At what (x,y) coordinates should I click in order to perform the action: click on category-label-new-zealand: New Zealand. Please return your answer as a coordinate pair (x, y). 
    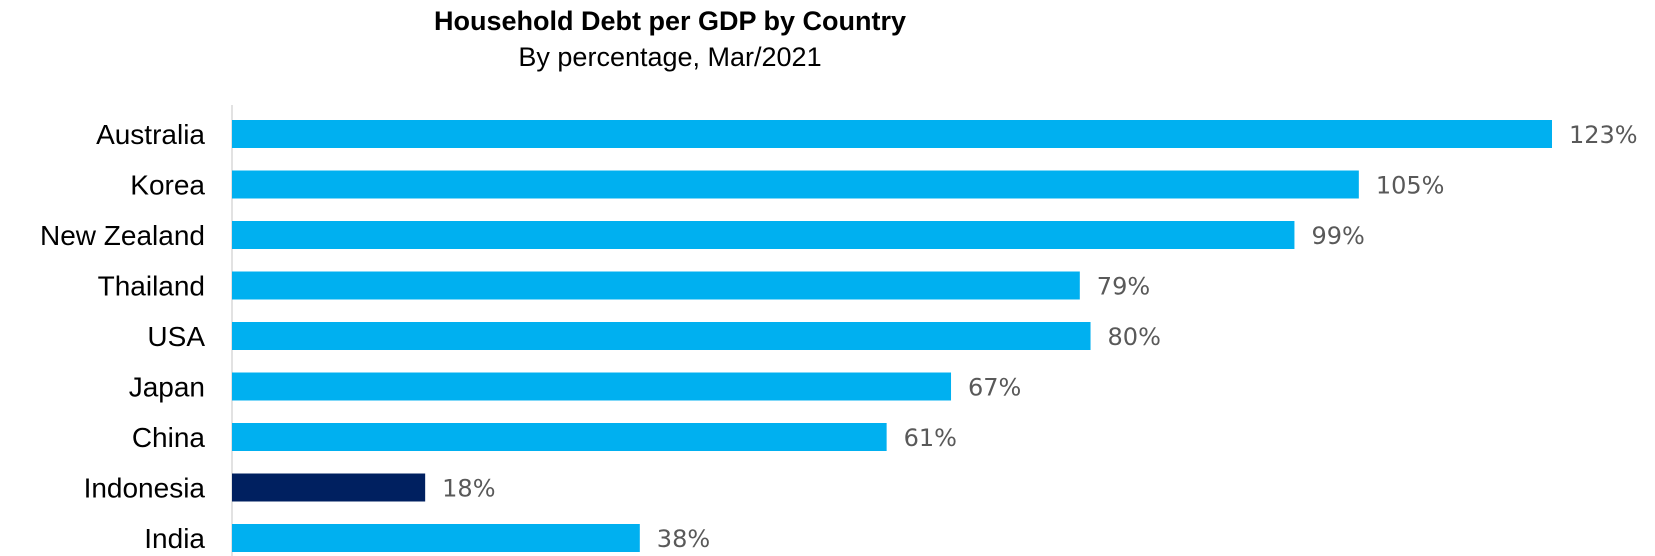
    Looking at the image, I should click on (122, 235).